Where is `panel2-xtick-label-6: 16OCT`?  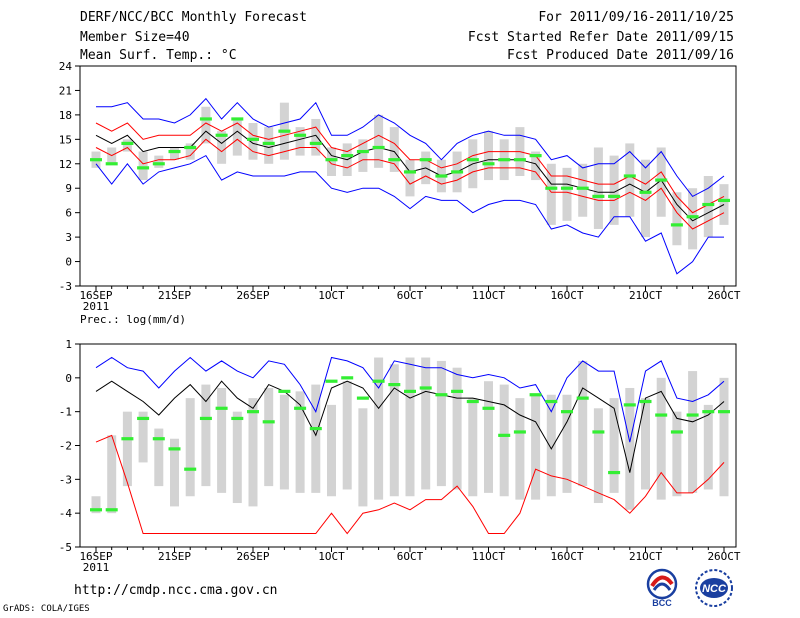
panel2-xtick-label-6: 16OCT is located at coordinates (566, 556).